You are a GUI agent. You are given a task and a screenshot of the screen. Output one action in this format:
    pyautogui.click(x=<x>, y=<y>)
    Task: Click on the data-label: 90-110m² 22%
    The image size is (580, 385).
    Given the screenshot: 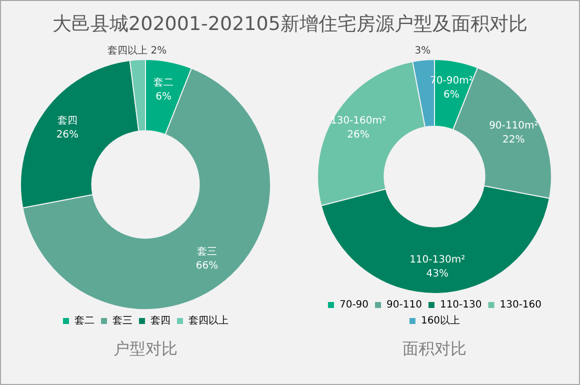 What is the action you would take?
    pyautogui.click(x=513, y=133)
    